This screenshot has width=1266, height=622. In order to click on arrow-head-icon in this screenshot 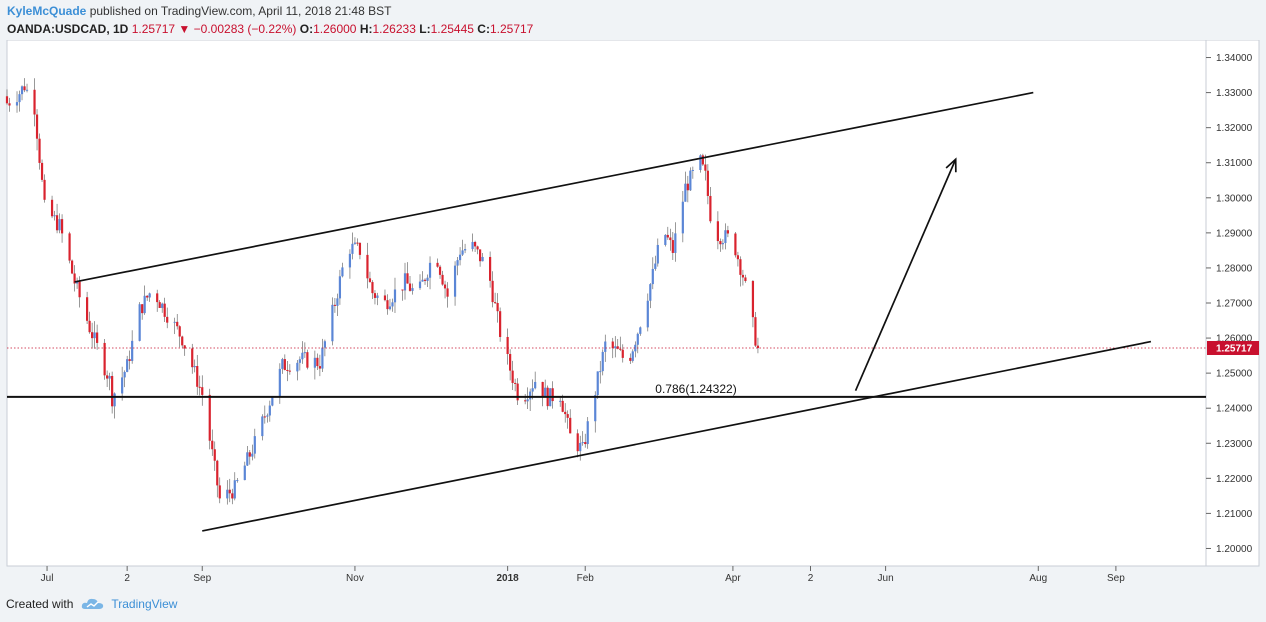, I will do `click(951, 165)`.